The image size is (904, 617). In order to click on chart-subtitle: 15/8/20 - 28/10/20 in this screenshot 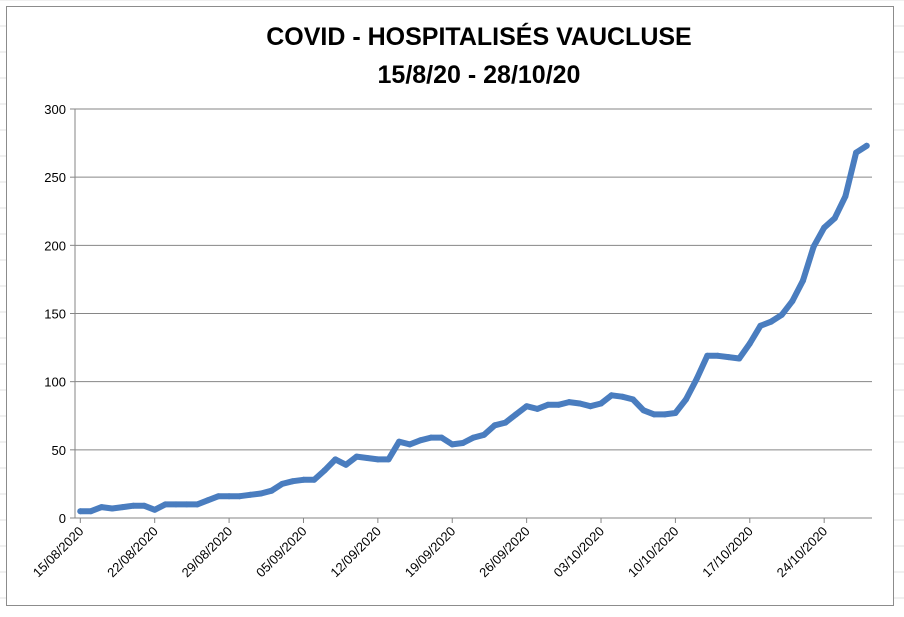, I will do `click(479, 75)`.